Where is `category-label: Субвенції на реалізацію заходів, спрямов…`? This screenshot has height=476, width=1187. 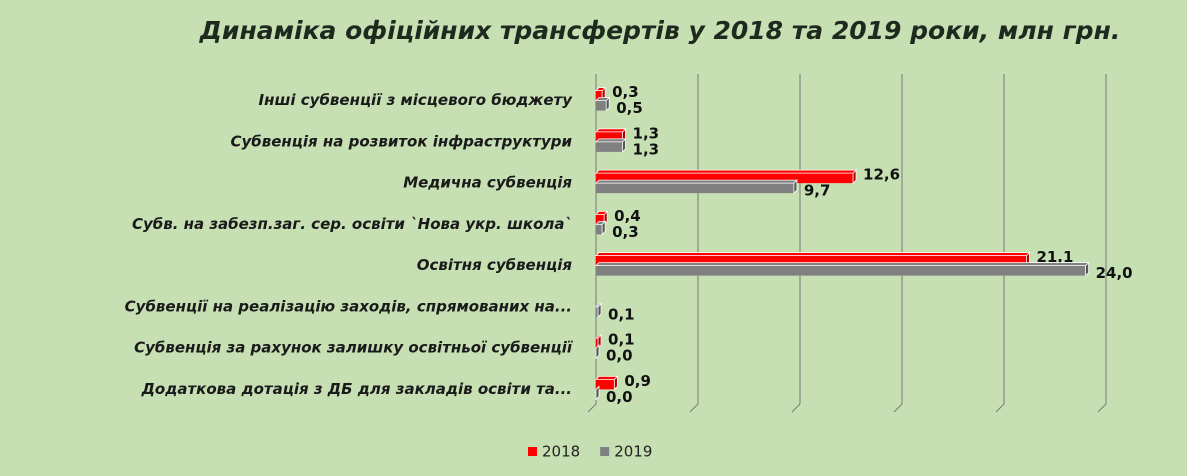
category-label: Субвенції на реалізацію заходів, спрямов… is located at coordinates (348, 306).